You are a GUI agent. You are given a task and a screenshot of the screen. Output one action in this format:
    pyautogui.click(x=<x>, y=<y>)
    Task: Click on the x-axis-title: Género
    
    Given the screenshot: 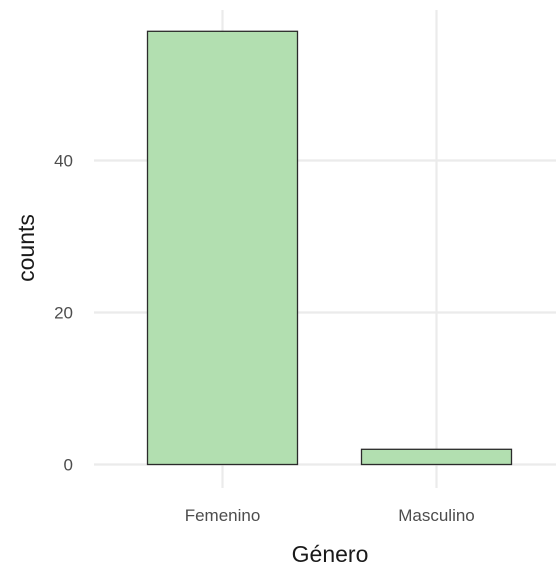 What is the action you would take?
    pyautogui.click(x=330, y=554)
    